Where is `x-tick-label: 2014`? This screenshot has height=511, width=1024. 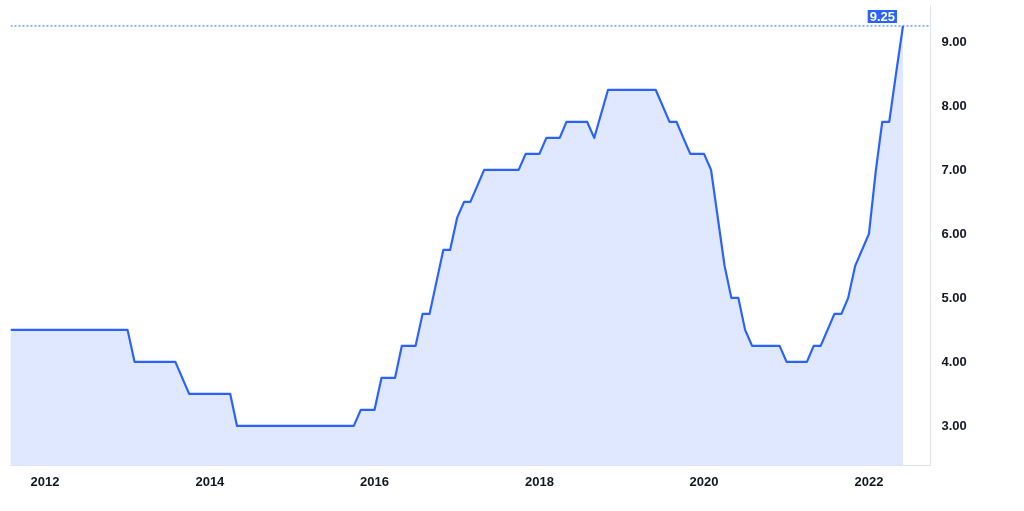
x-tick-label: 2014 is located at coordinates (210, 481).